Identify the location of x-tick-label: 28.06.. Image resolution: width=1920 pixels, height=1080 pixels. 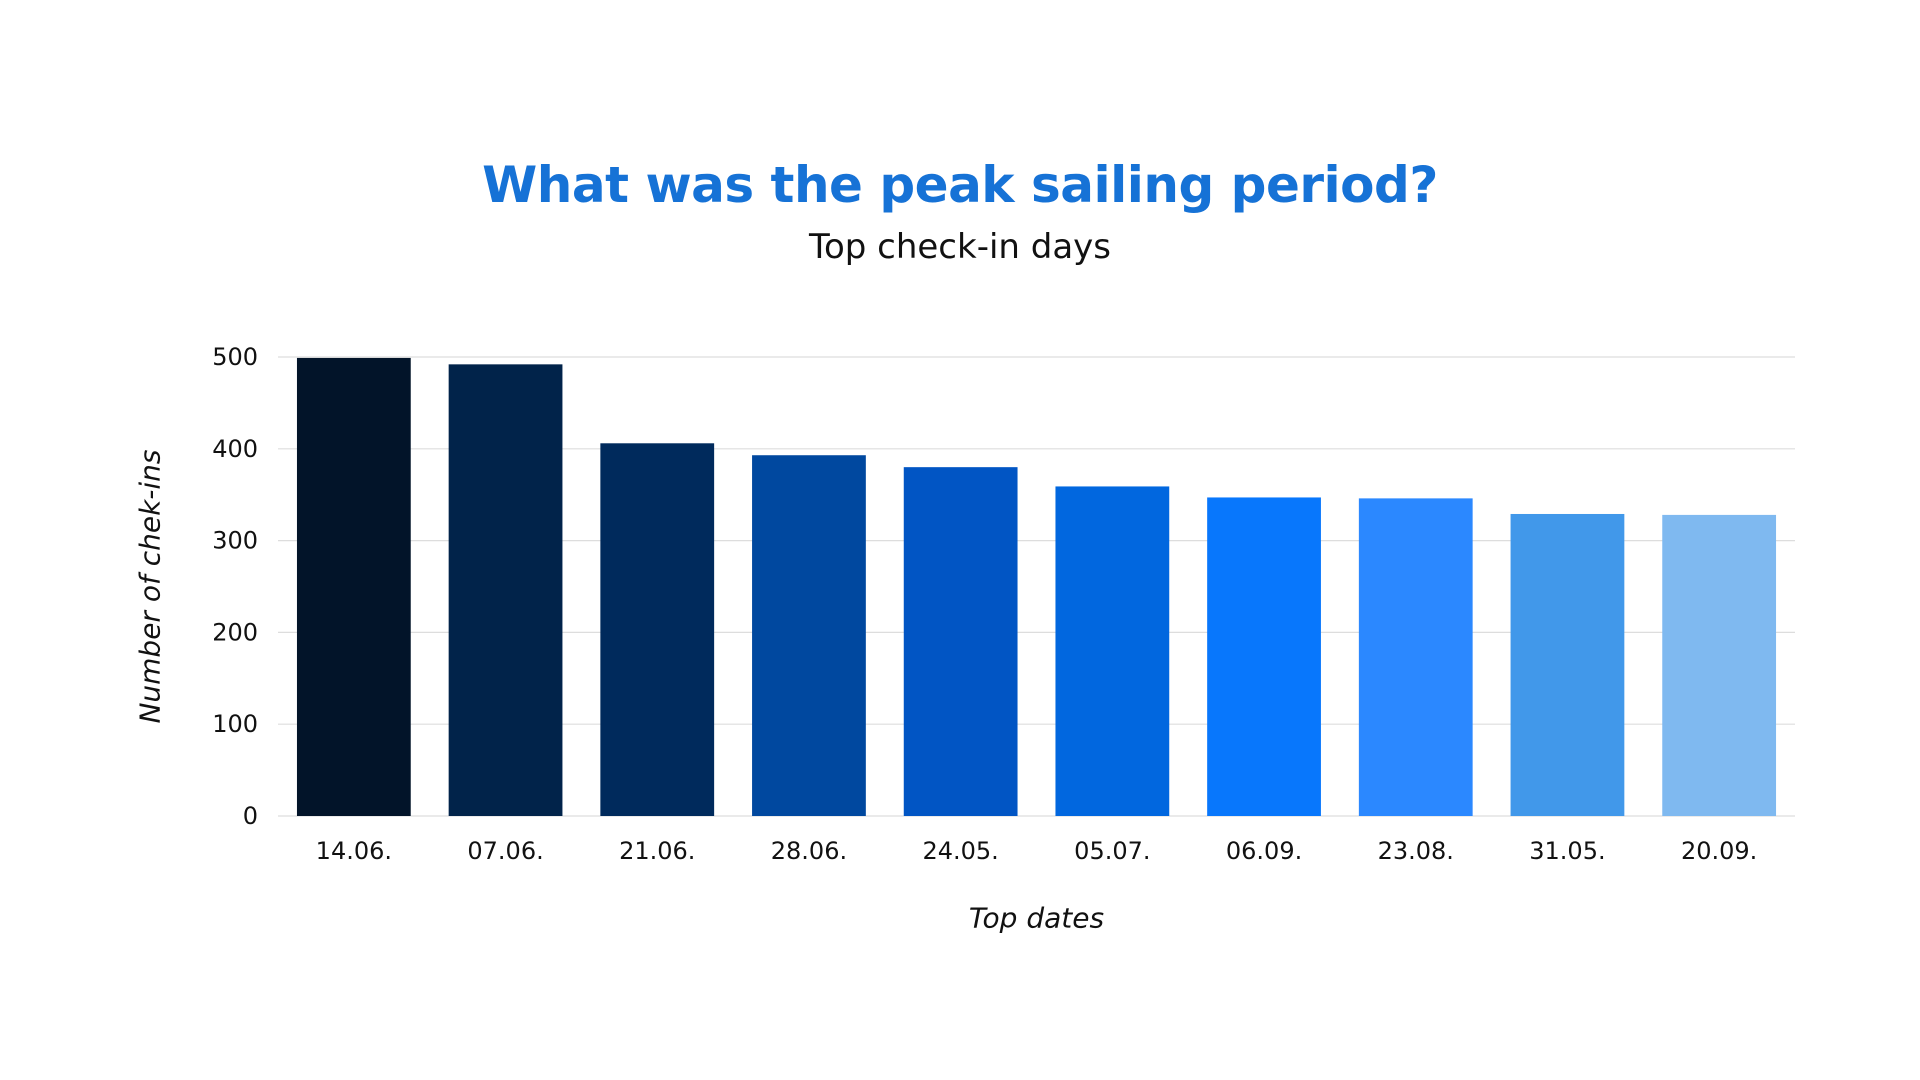
(809, 851).